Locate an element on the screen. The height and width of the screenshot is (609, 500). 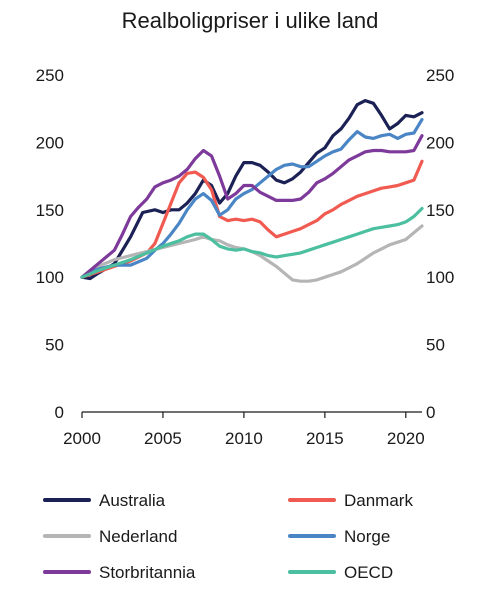
y-tick-label-right: 250 is located at coordinates (440, 75).